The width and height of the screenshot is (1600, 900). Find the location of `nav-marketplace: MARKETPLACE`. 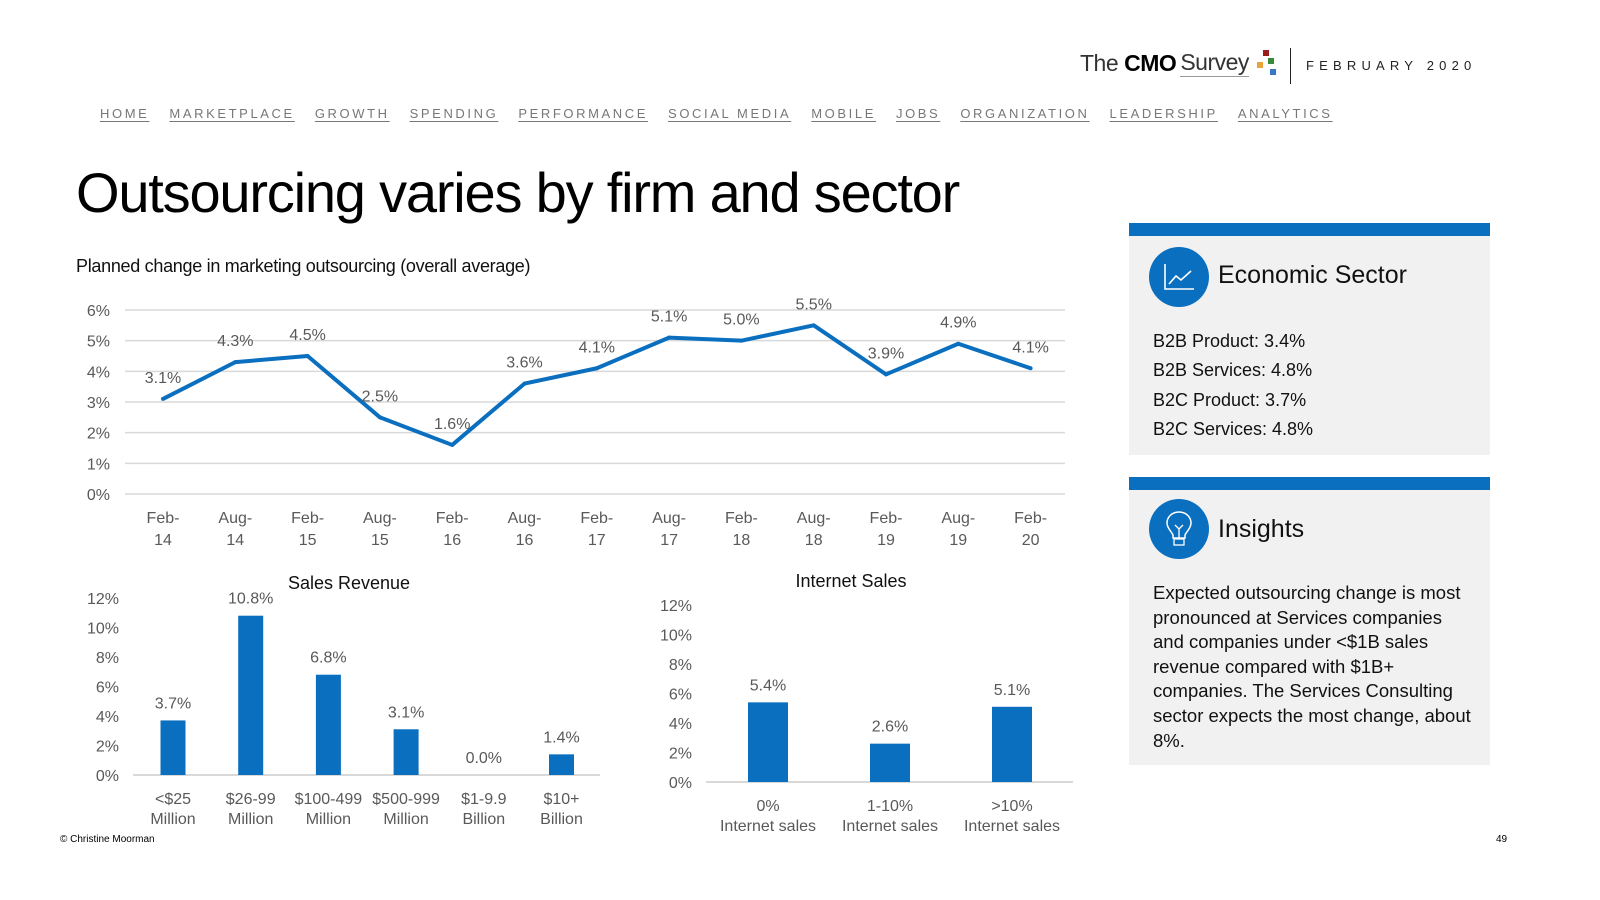

nav-marketplace: MARKETPLACE is located at coordinates (232, 113).